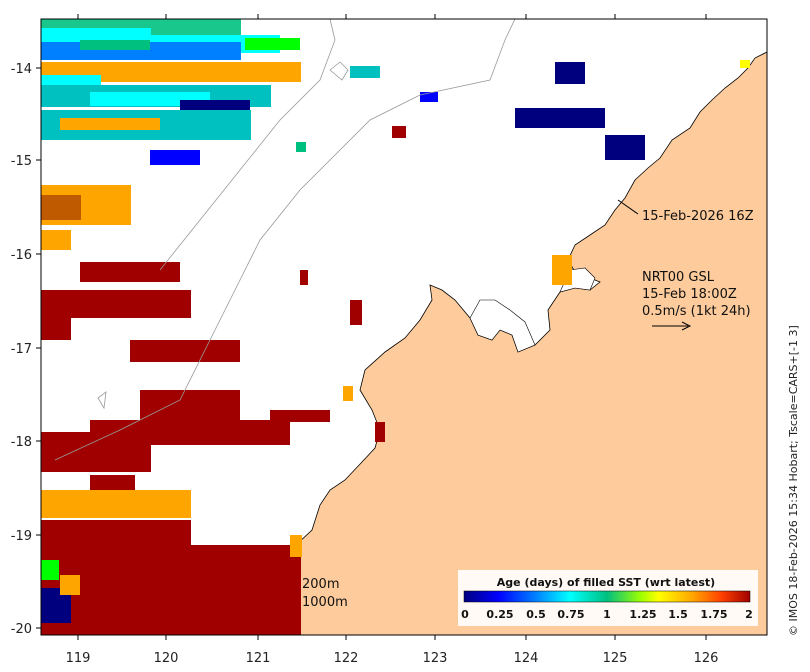 This screenshot has width=810, height=672. I want to click on inlet, so click(502, 326).